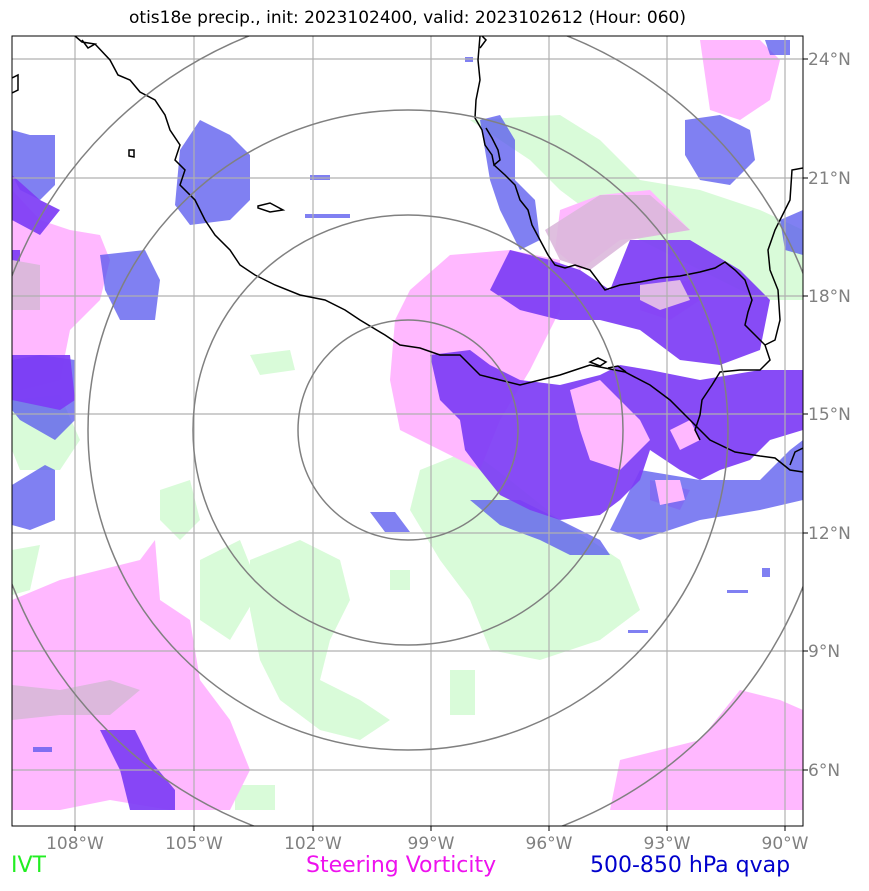 The image size is (869, 891). I want to click on lon-label: 102°W, so click(313, 844).